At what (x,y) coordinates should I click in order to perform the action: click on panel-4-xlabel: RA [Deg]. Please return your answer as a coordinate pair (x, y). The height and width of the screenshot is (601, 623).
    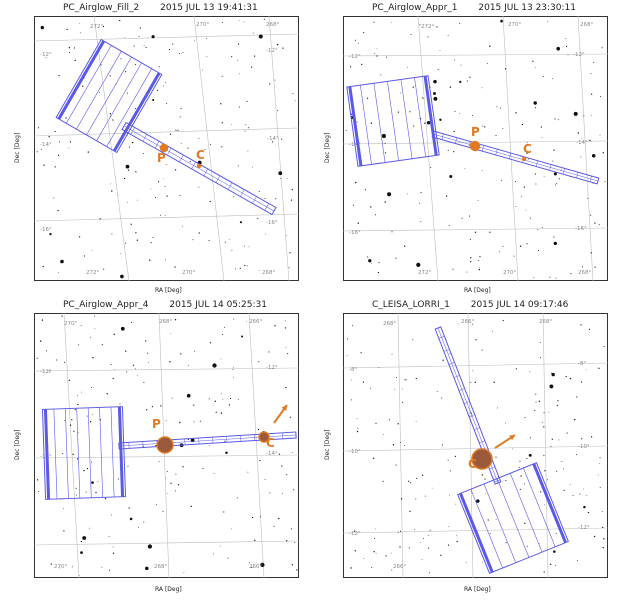
    Looking at the image, I should click on (477, 589).